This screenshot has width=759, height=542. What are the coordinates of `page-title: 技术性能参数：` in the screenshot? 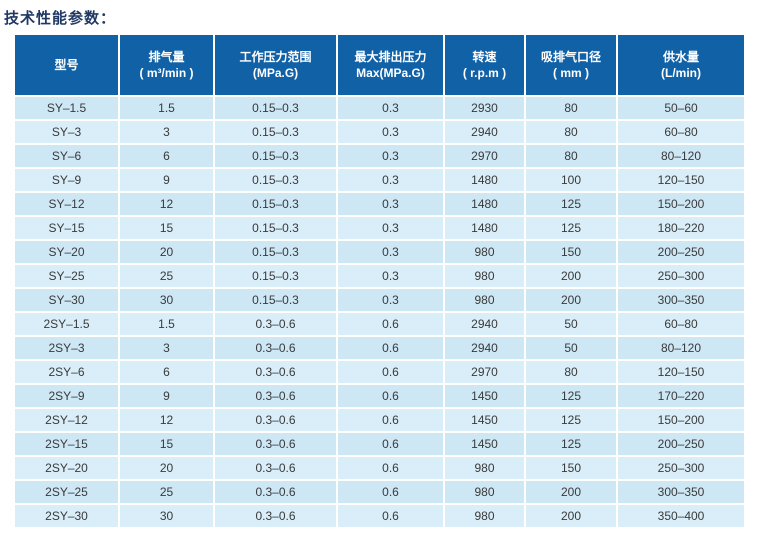 It's located at (60, 18).